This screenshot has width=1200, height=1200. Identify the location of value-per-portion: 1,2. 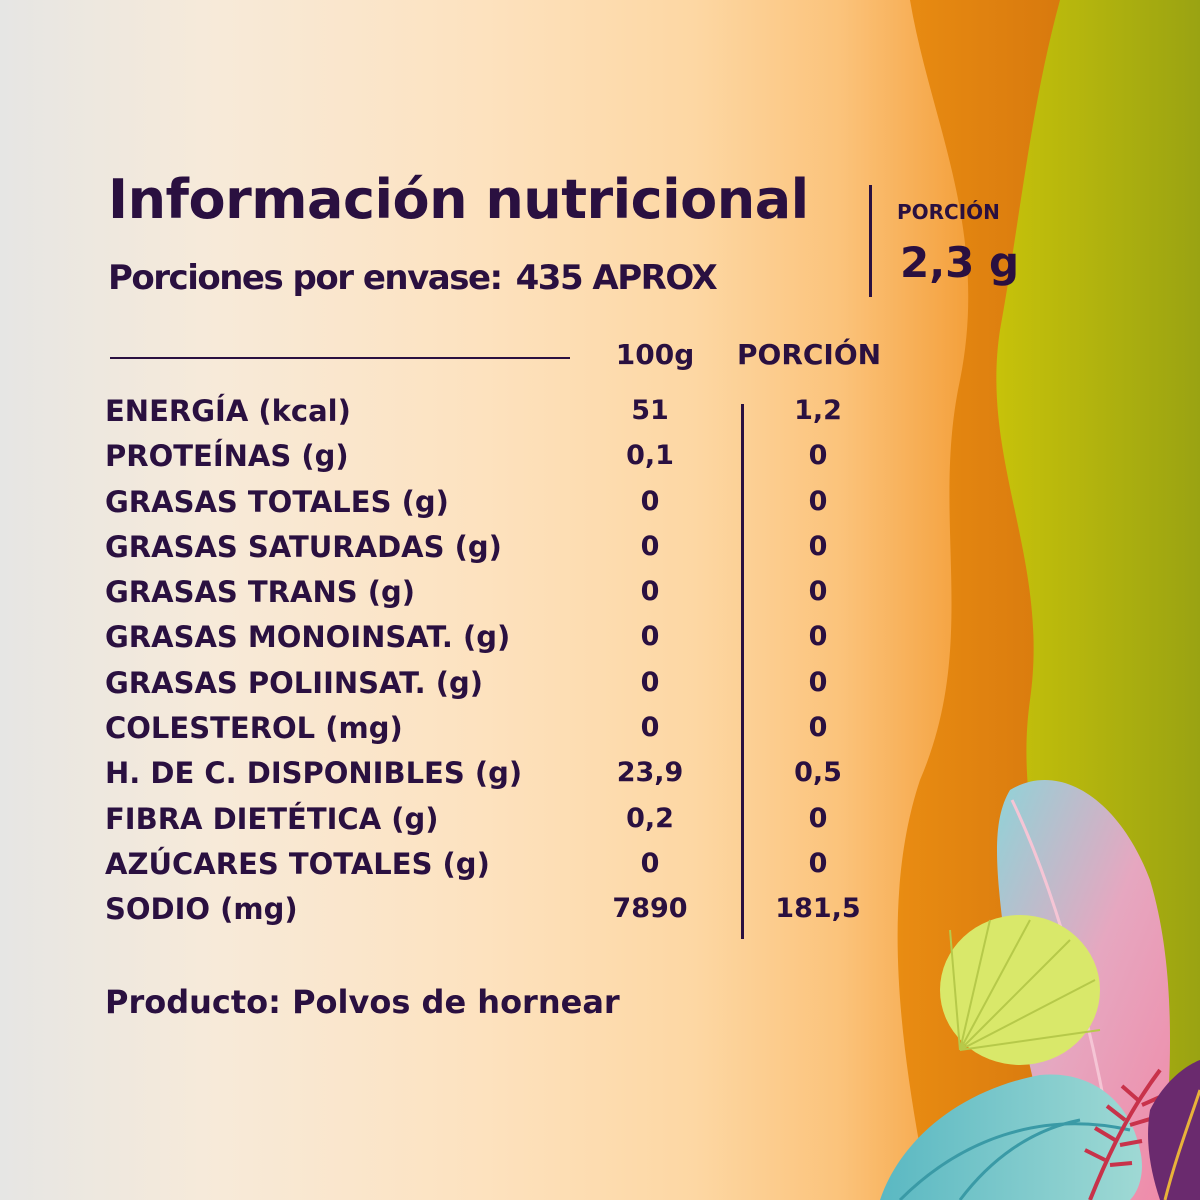
(818, 410).